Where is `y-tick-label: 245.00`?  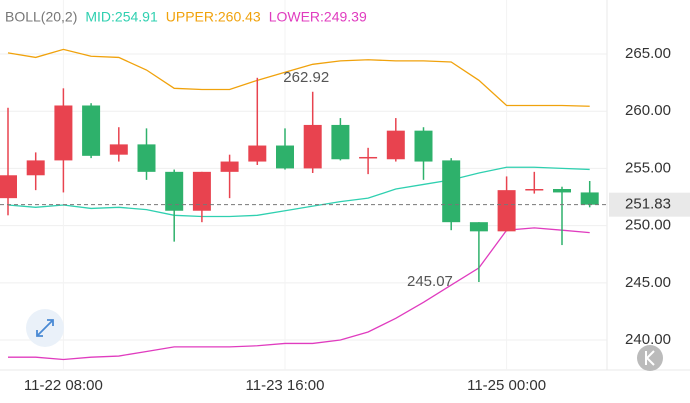
y-tick-label: 245.00 is located at coordinates (648, 282).